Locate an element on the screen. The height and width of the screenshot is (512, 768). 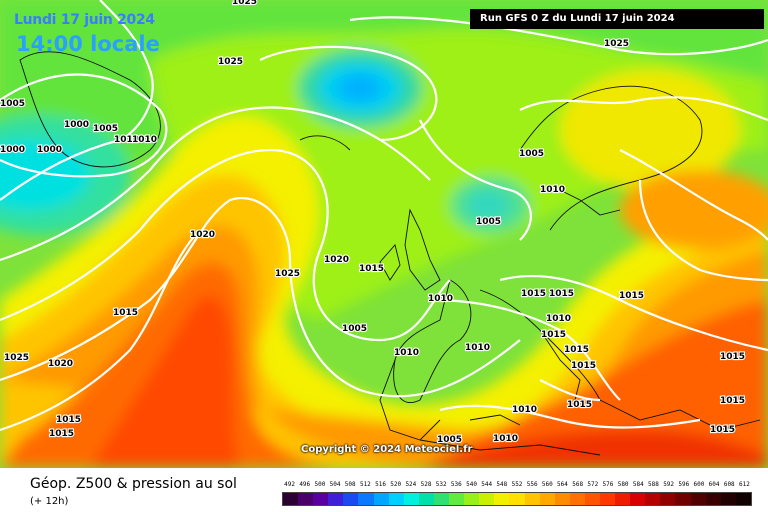
legend-value: 532 is located at coordinates (441, 484).